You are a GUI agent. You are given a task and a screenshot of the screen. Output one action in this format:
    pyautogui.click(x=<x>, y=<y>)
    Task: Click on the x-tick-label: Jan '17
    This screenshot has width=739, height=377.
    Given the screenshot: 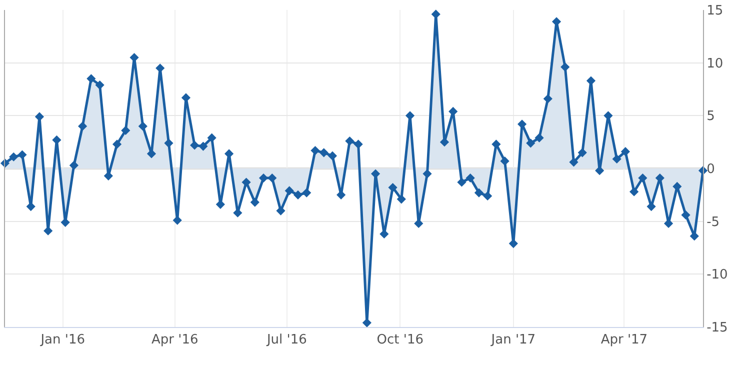 What is the action you would take?
    pyautogui.click(x=513, y=340)
    